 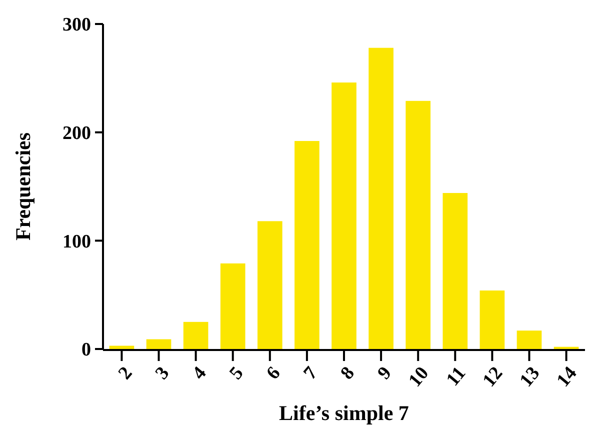 What do you see at coordinates (76, 133) in the screenshot?
I see `y-tick-label: 200` at bounding box center [76, 133].